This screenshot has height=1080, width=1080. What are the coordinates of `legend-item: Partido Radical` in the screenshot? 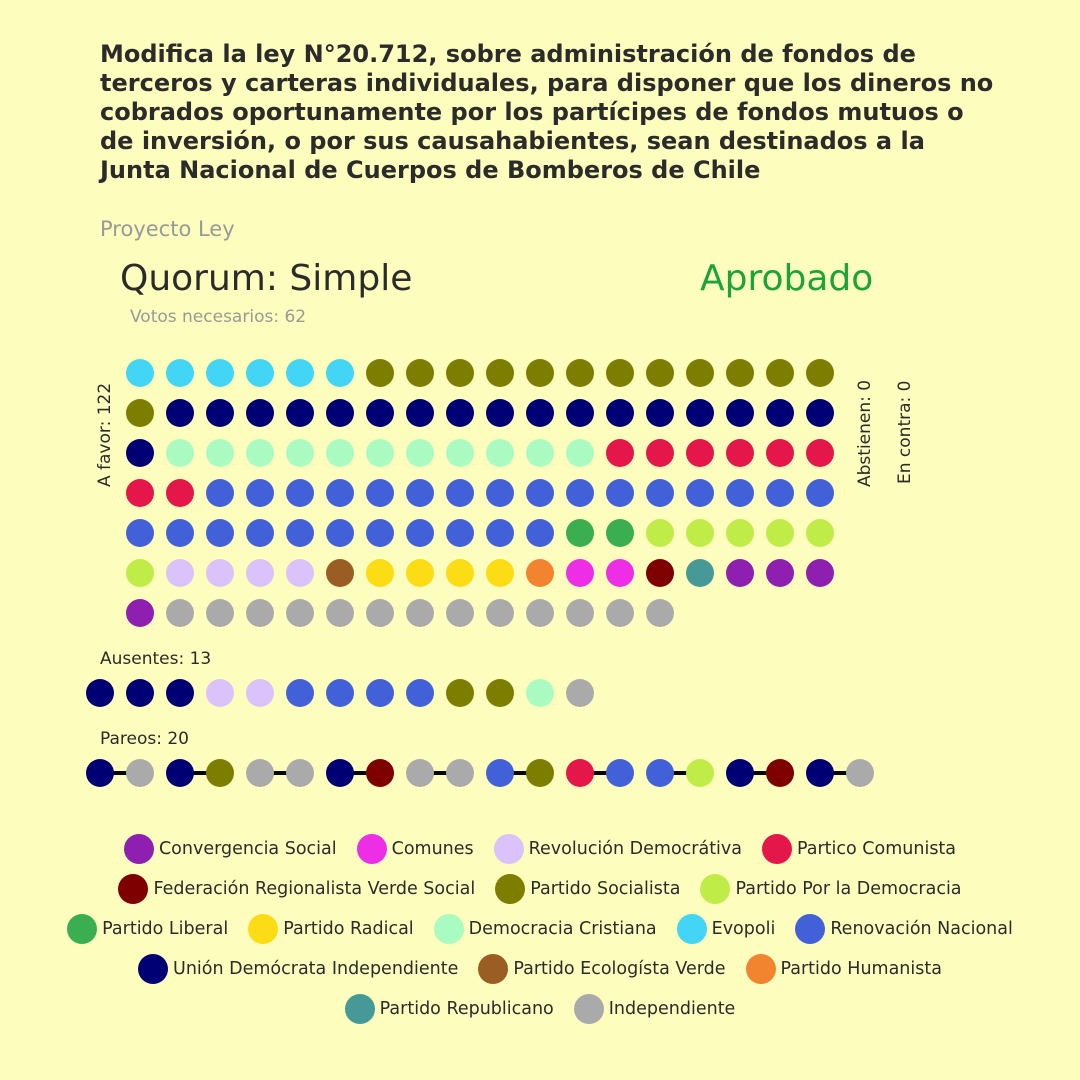 It's located at (331, 929).